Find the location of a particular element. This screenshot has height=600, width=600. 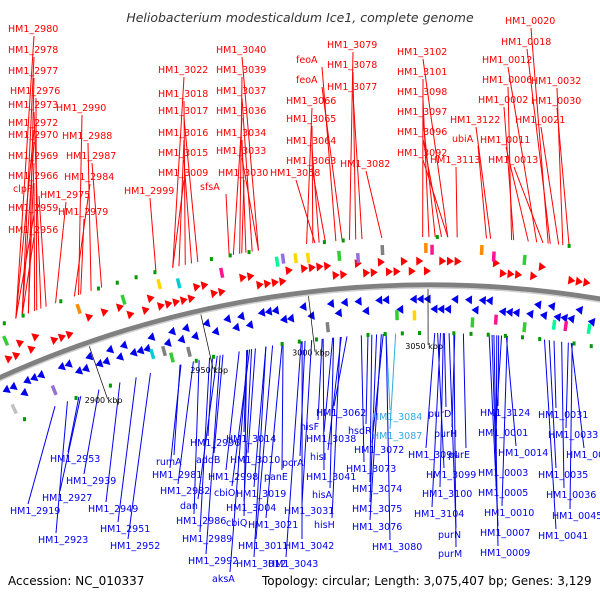

reverse-gene-label: HM1_0035 is located at coordinates (563, 475).